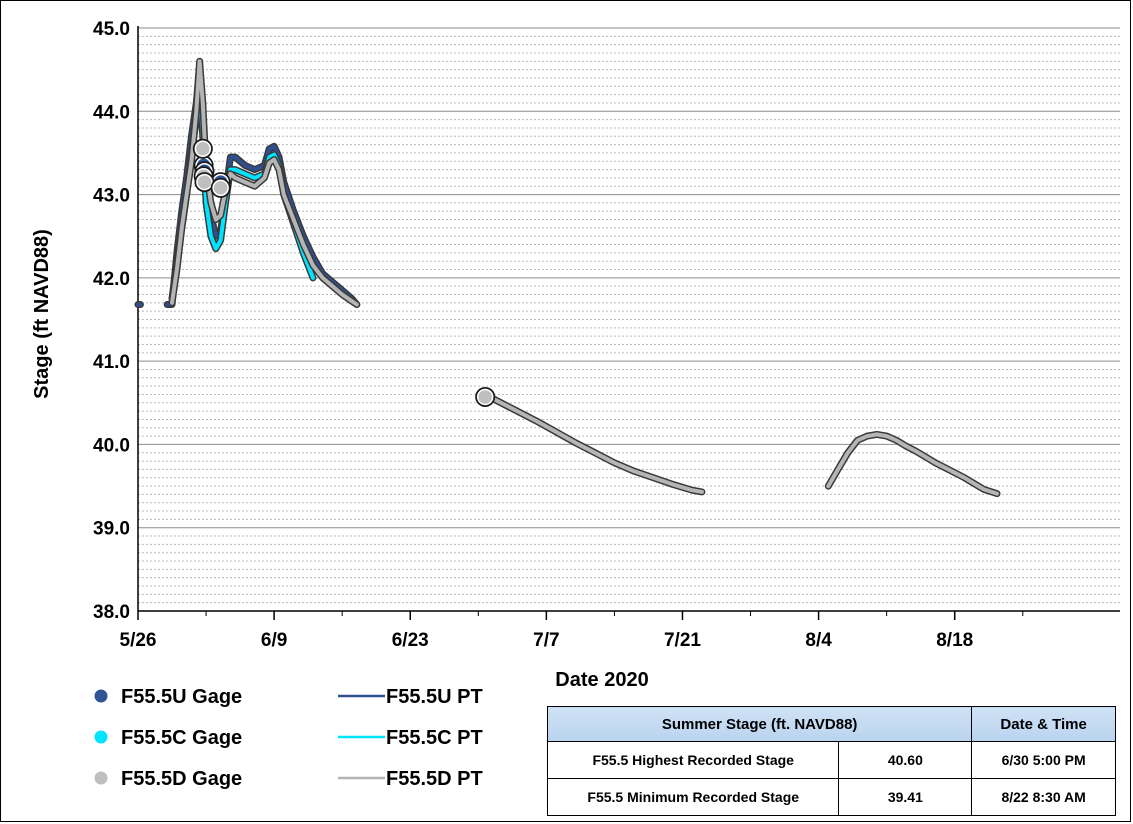  I want to click on y-tick-label: 40.0, so click(111, 445).